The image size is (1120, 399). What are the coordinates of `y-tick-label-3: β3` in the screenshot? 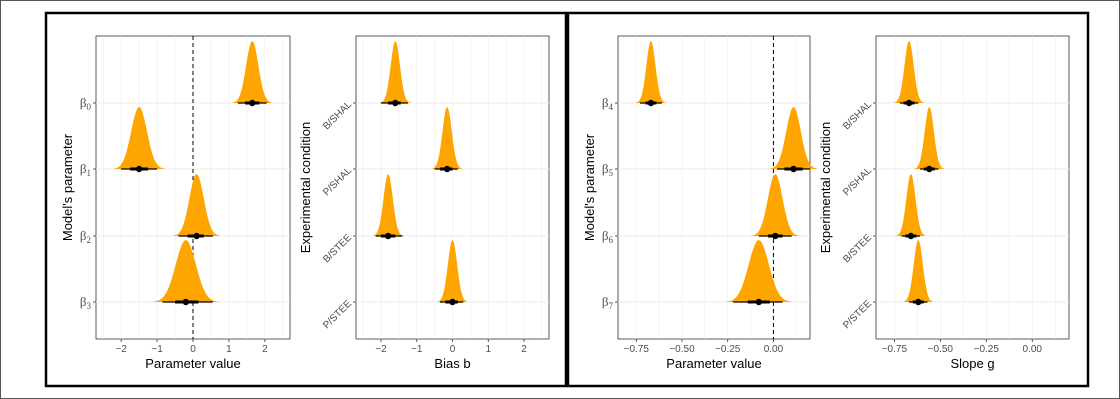 It's located at (86, 302).